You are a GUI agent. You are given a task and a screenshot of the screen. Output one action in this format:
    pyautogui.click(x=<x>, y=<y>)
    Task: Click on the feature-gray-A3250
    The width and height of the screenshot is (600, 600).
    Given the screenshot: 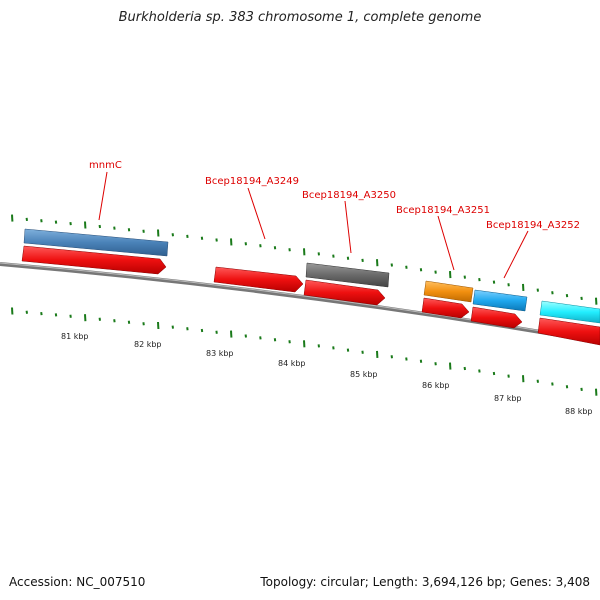 What is the action you would take?
    pyautogui.click(x=347, y=275)
    